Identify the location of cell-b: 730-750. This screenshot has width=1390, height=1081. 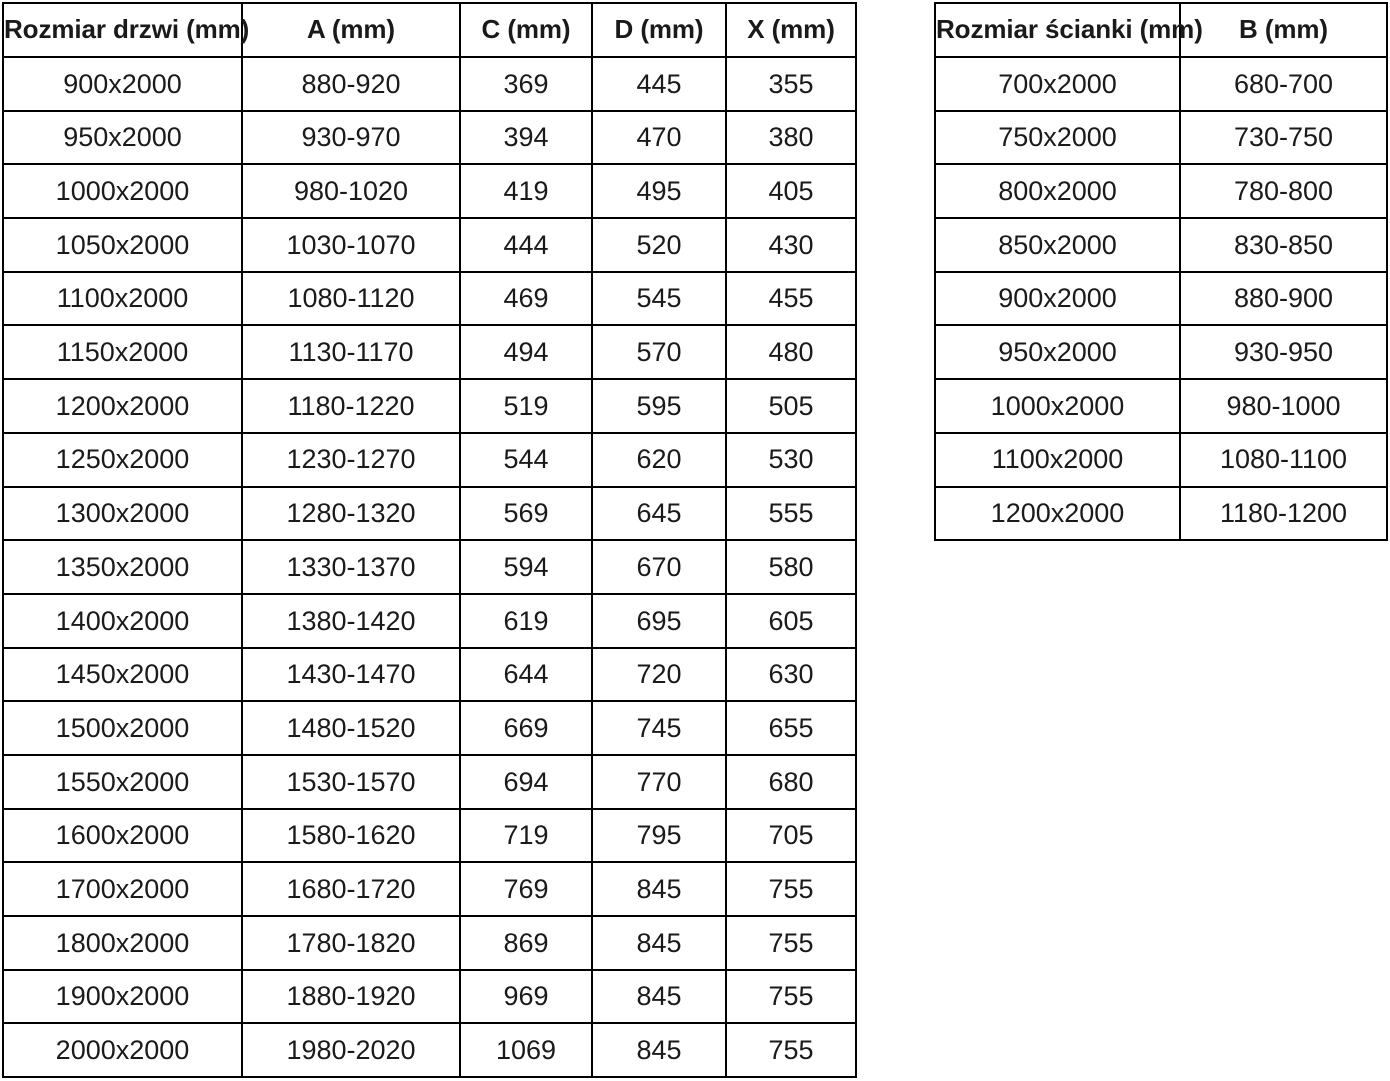
(1283, 137).